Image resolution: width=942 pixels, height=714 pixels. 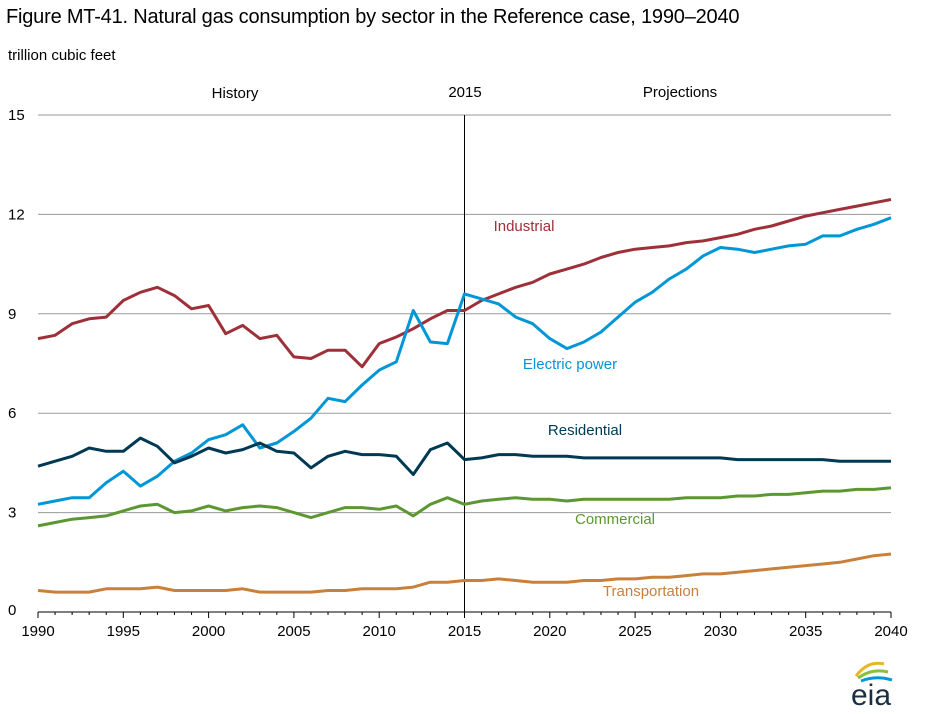 I want to click on y-tick-label: 3, so click(x=12, y=513).